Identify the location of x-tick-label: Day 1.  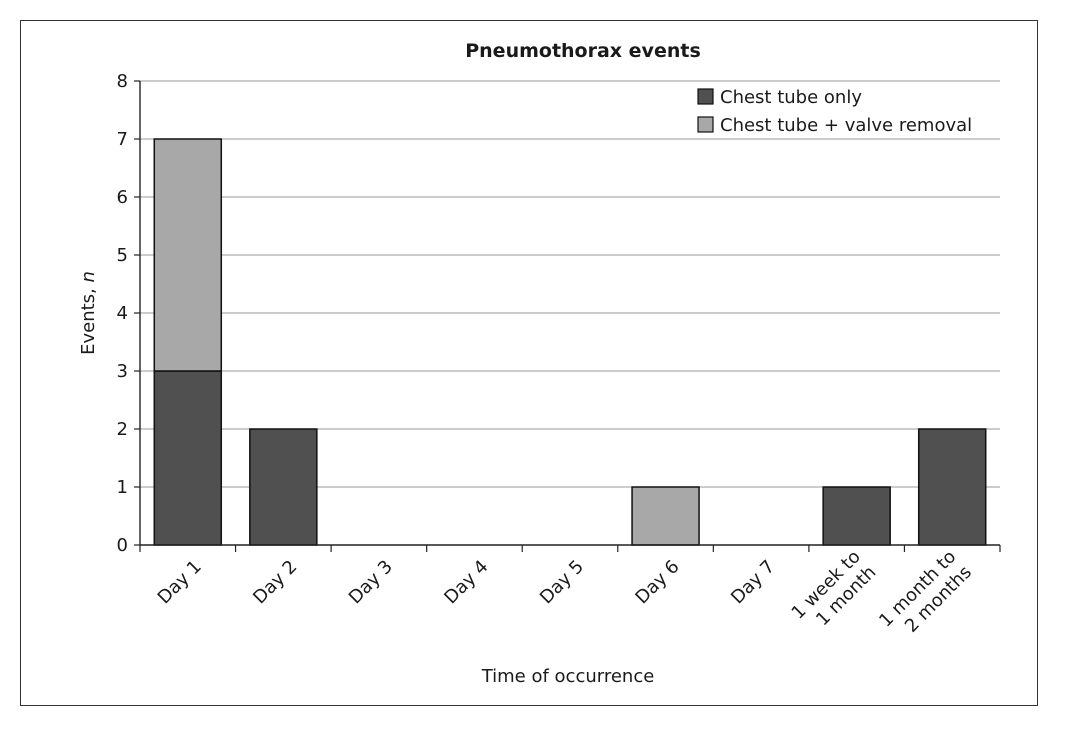
(180, 582).